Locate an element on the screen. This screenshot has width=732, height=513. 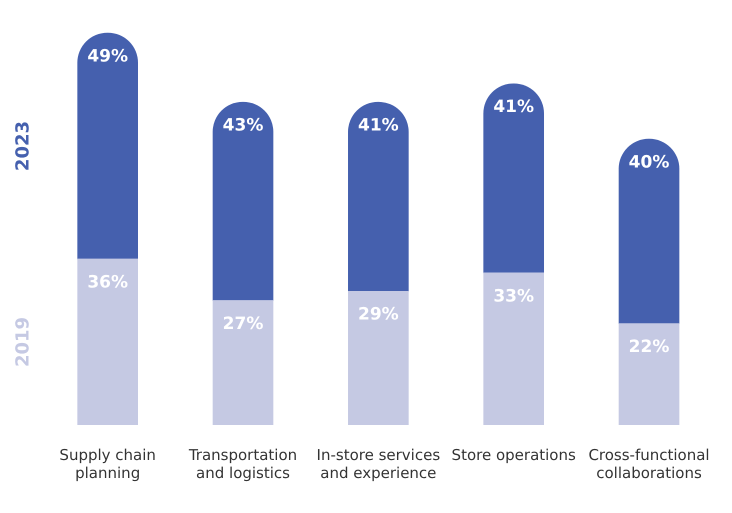
x-tick-label: Cross-functional collaborations is located at coordinates (649, 464).